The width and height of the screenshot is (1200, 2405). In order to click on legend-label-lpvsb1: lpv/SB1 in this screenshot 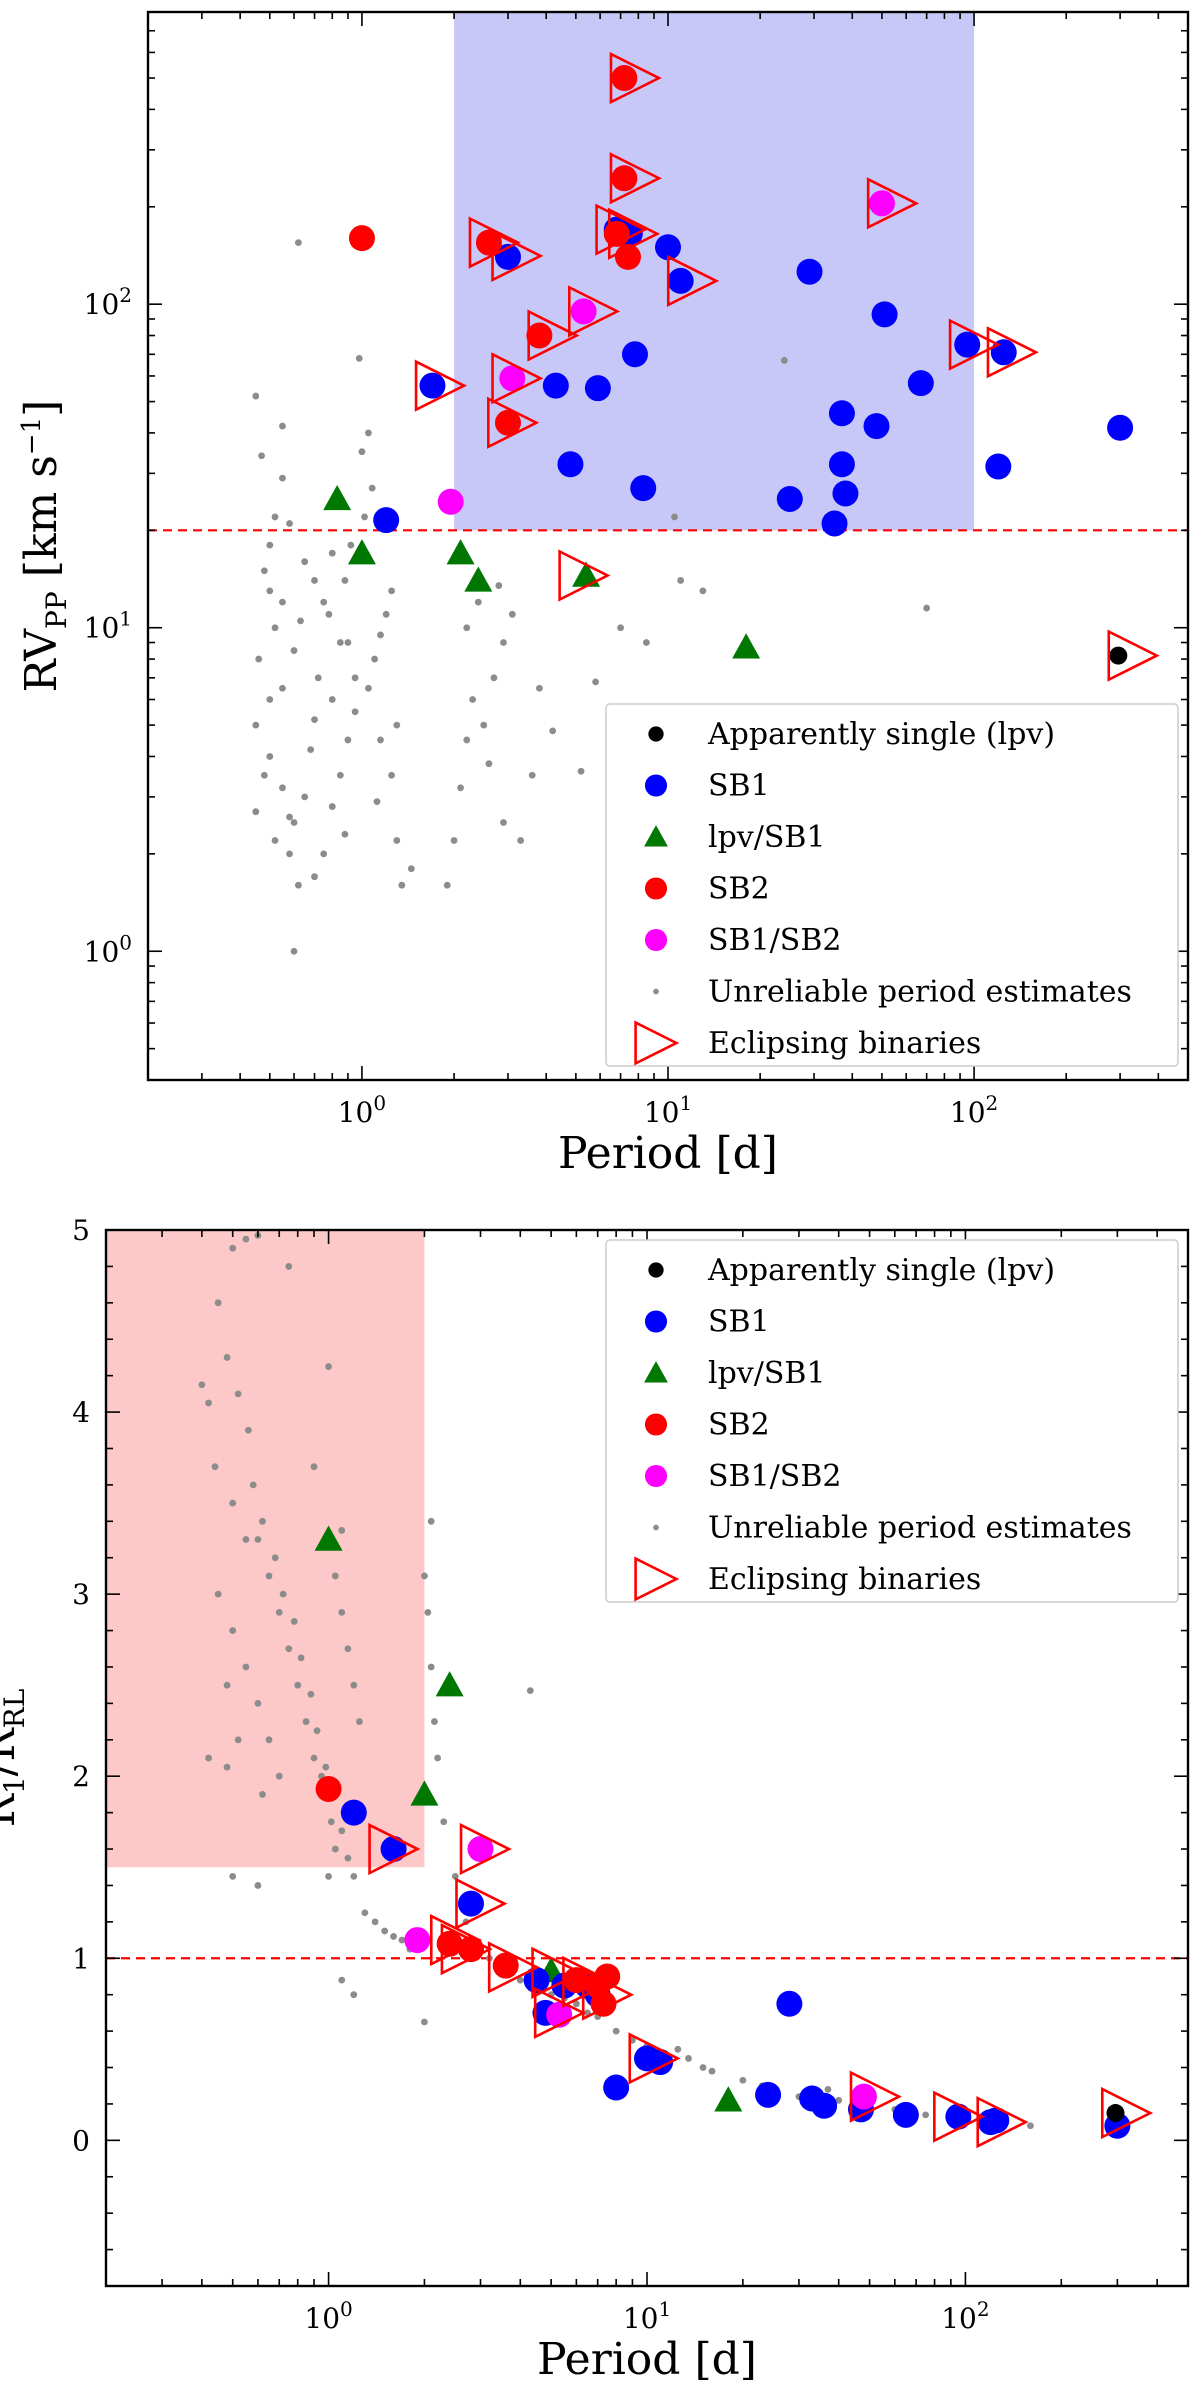, I will do `click(767, 837)`.